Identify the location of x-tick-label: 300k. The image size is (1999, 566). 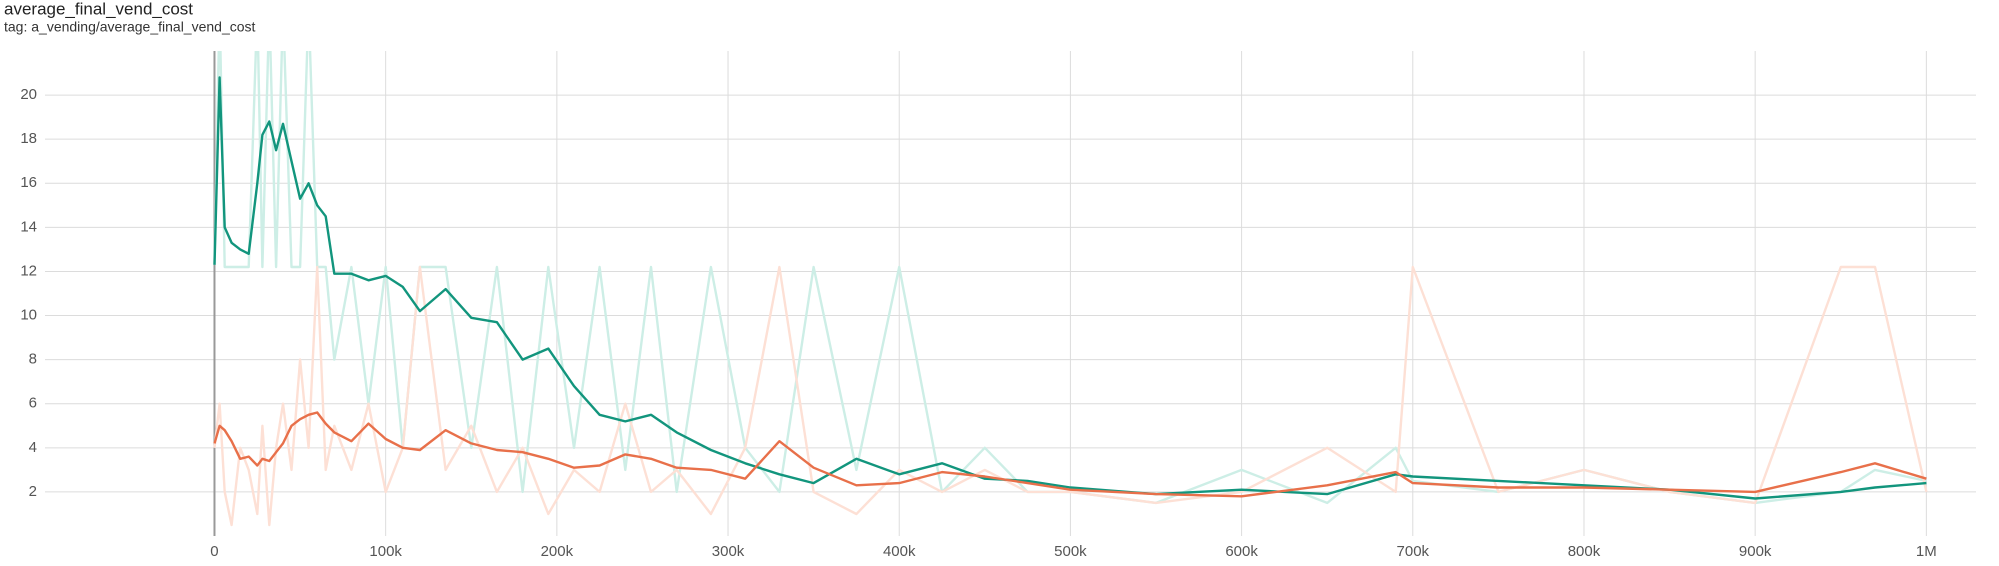
(728, 551).